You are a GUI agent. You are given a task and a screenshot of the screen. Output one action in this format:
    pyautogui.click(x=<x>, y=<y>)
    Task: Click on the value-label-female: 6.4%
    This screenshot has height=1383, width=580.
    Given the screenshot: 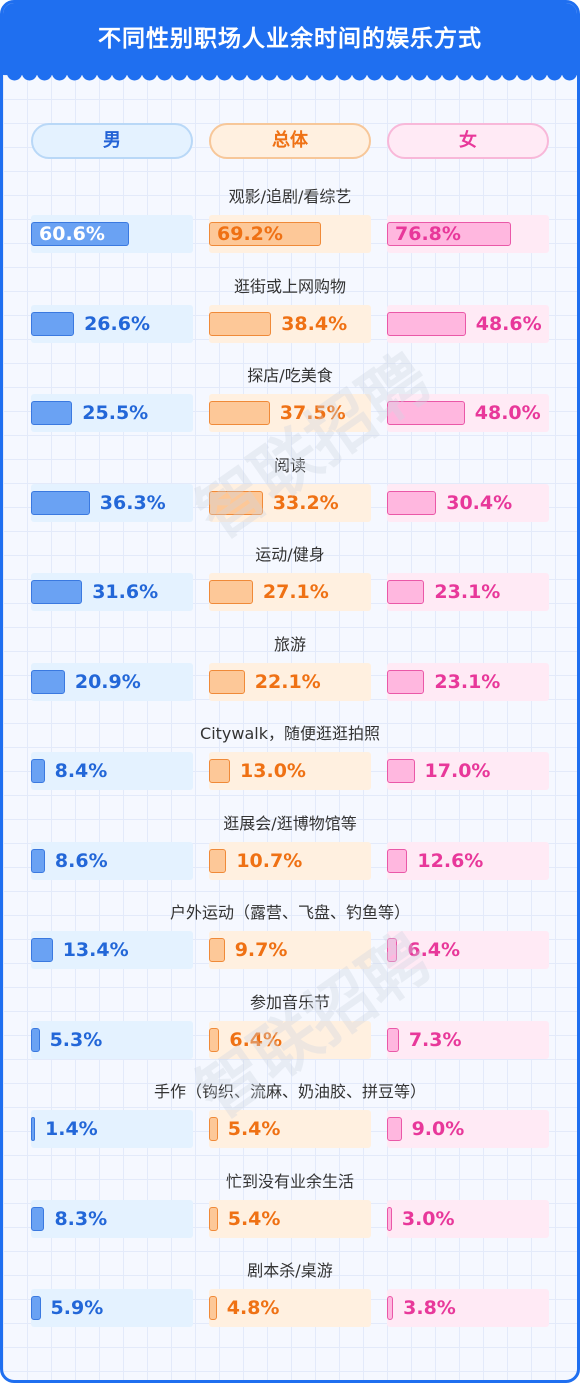 What is the action you would take?
    pyautogui.click(x=434, y=950)
    